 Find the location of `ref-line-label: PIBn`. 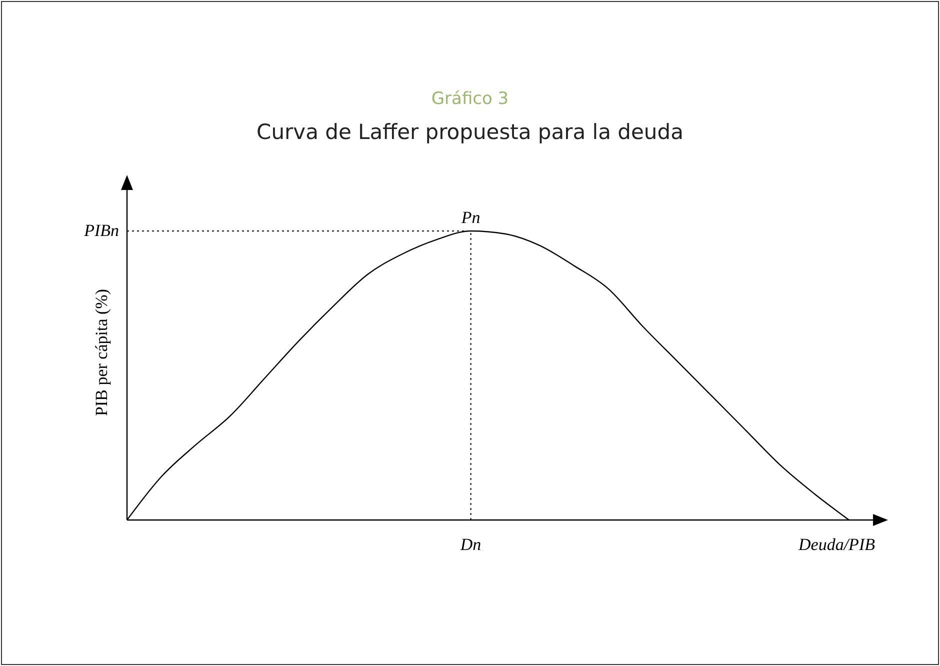

ref-line-label: PIBn is located at coordinates (101, 230).